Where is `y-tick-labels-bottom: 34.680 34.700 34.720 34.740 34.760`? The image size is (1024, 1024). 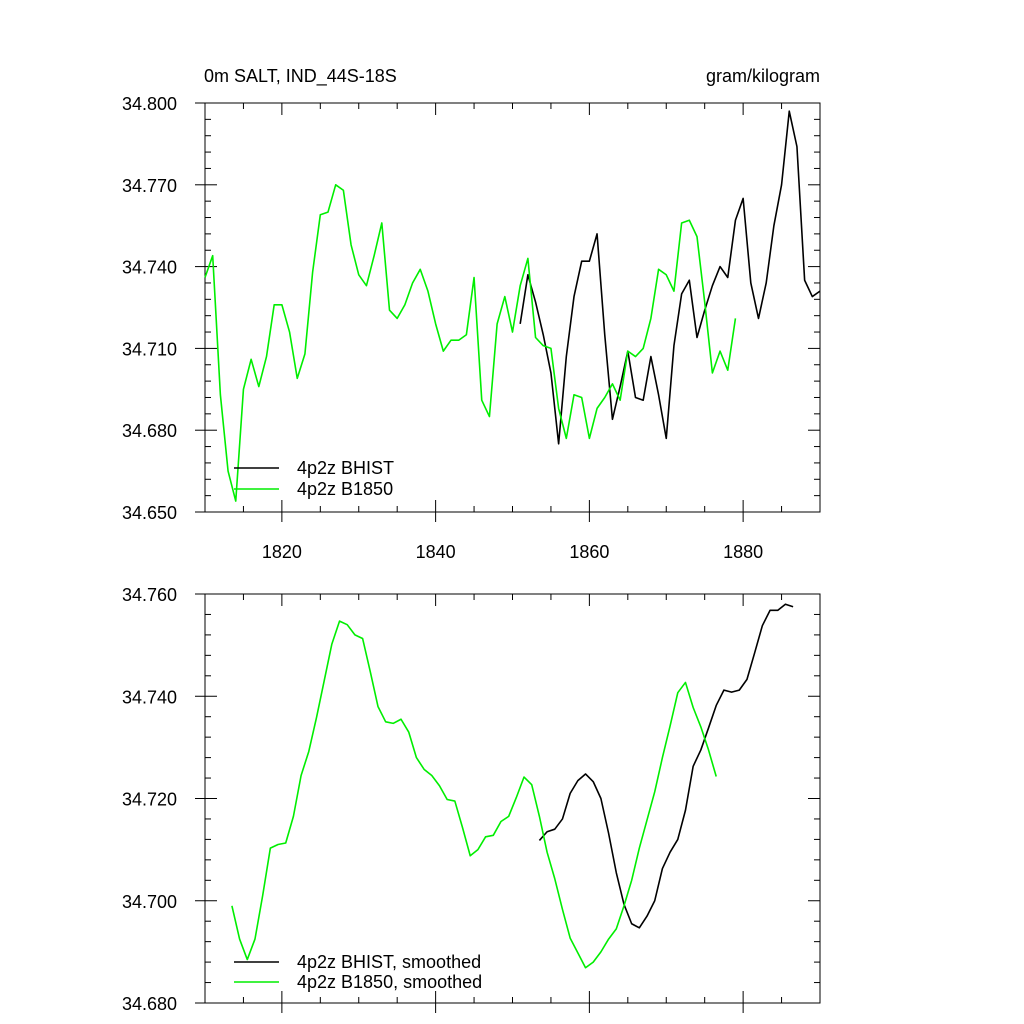 y-tick-labels-bottom: 34.680 34.700 34.720 34.740 34.760 is located at coordinates (149, 799).